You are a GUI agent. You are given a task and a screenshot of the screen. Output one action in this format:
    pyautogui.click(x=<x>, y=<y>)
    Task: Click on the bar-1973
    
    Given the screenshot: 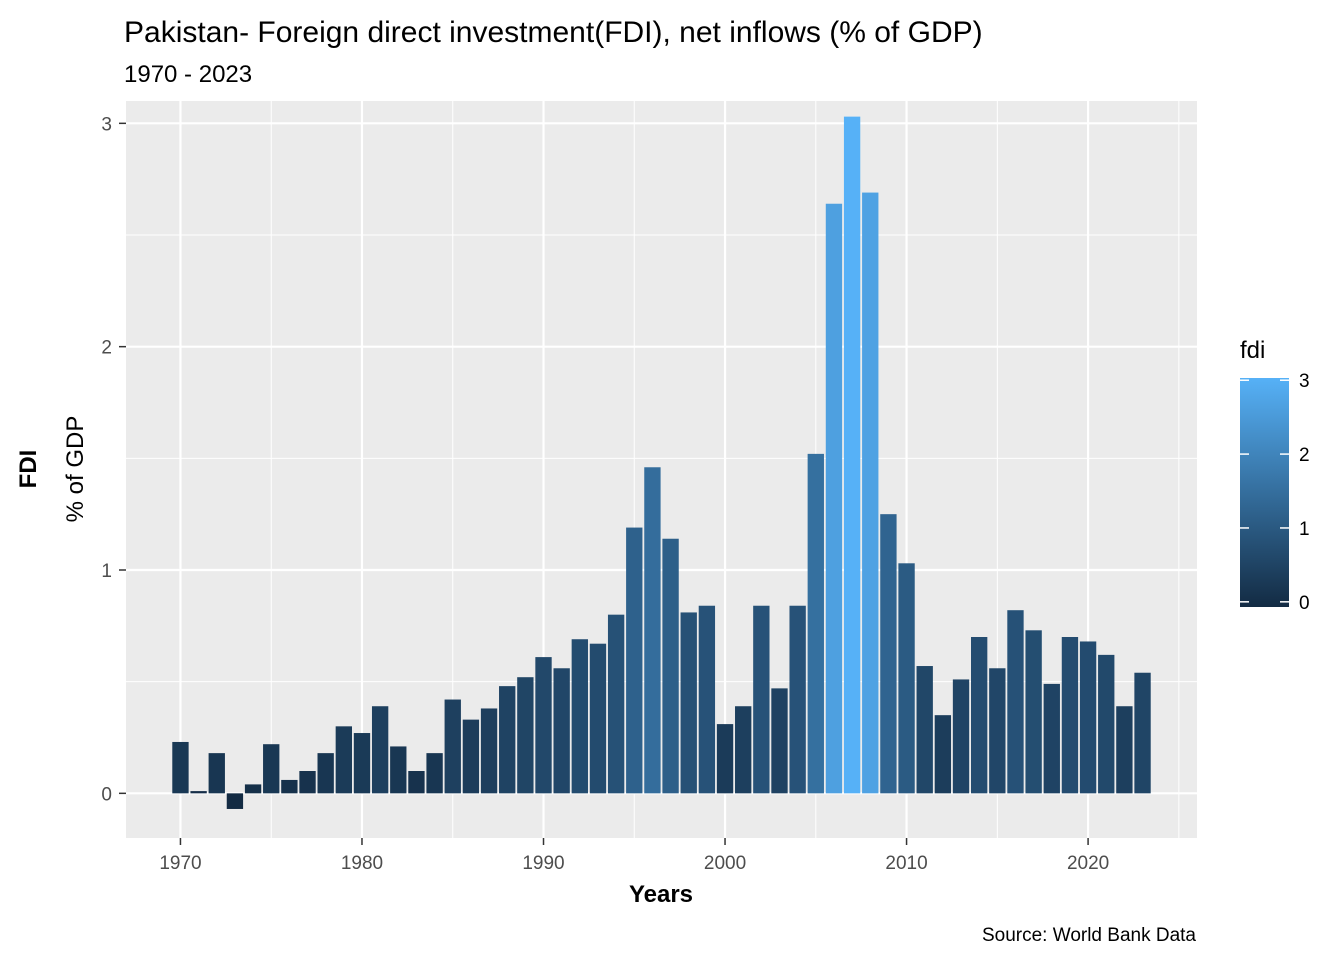 What is the action you would take?
    pyautogui.click(x=235, y=801)
    